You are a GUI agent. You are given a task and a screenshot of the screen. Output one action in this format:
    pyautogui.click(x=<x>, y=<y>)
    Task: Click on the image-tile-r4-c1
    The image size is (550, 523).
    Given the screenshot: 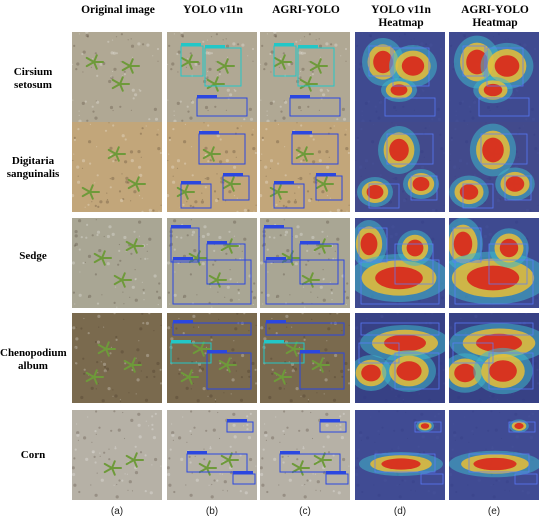 What is the action you would take?
    pyautogui.click(x=212, y=455)
    